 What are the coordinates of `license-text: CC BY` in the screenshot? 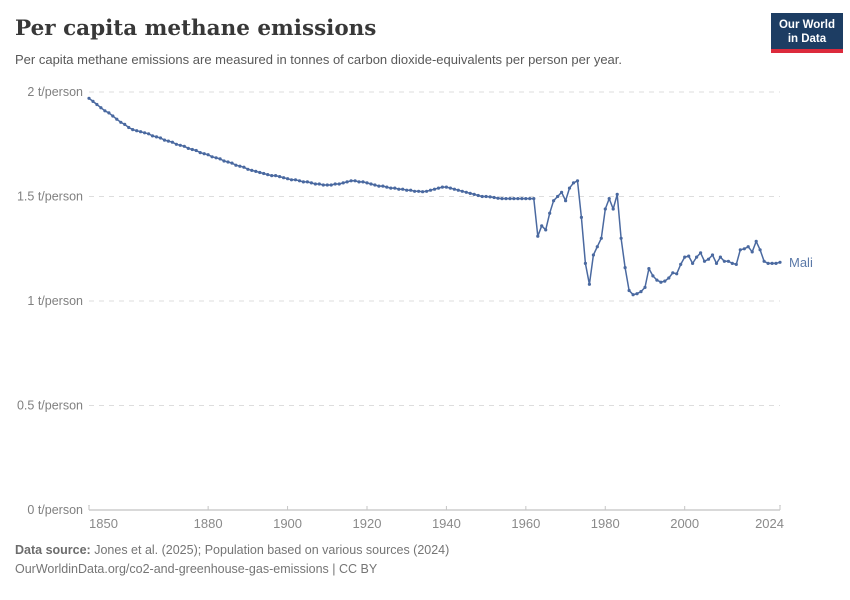 It's located at (358, 569).